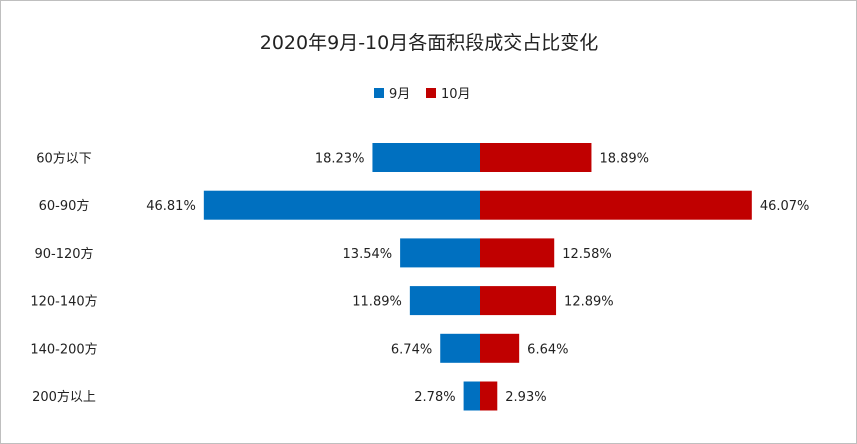  I want to click on data-label-sep: 11.89%, so click(377, 302).